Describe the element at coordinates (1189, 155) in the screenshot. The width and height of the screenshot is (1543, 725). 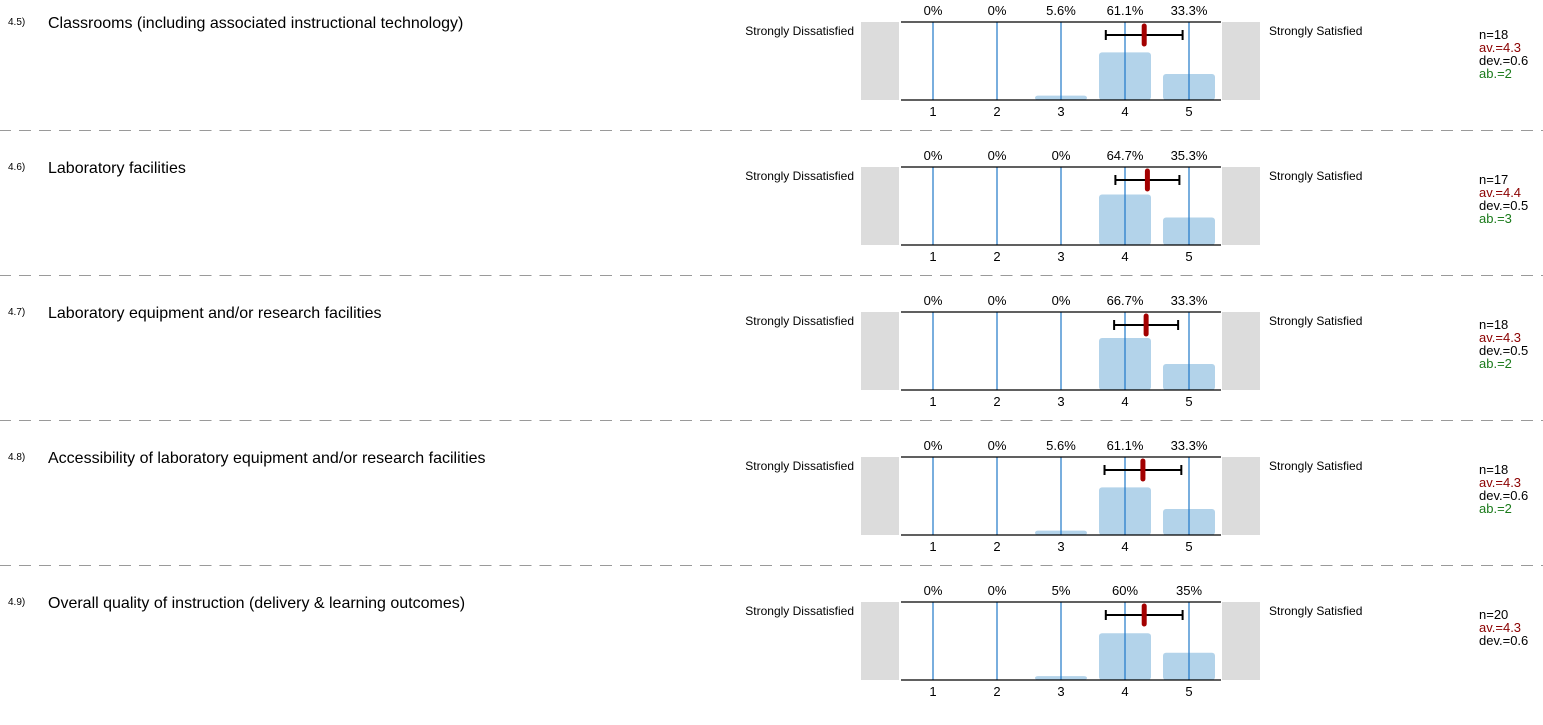
I see `percent-label: 35.3%` at that location.